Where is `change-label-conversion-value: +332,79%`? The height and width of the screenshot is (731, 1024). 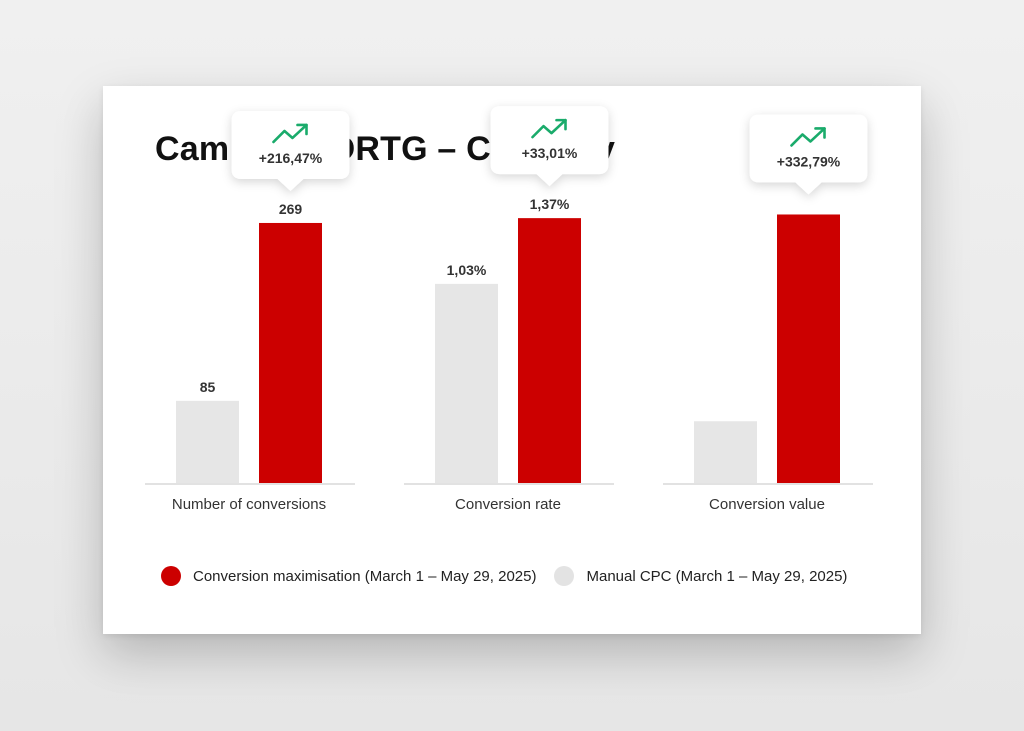 change-label-conversion-value: +332,79% is located at coordinates (809, 161).